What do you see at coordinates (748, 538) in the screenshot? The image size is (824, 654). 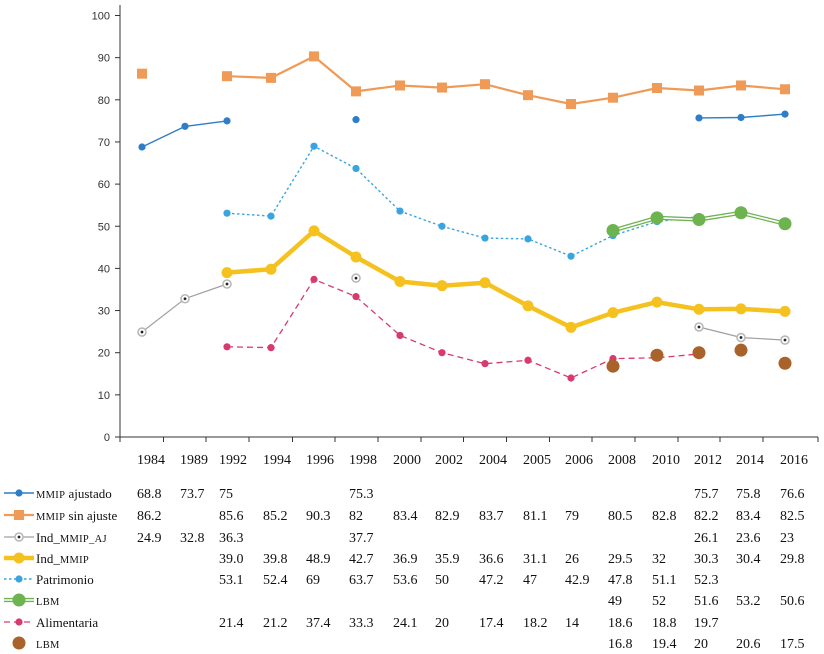 I see `table-cell: 23.6` at bounding box center [748, 538].